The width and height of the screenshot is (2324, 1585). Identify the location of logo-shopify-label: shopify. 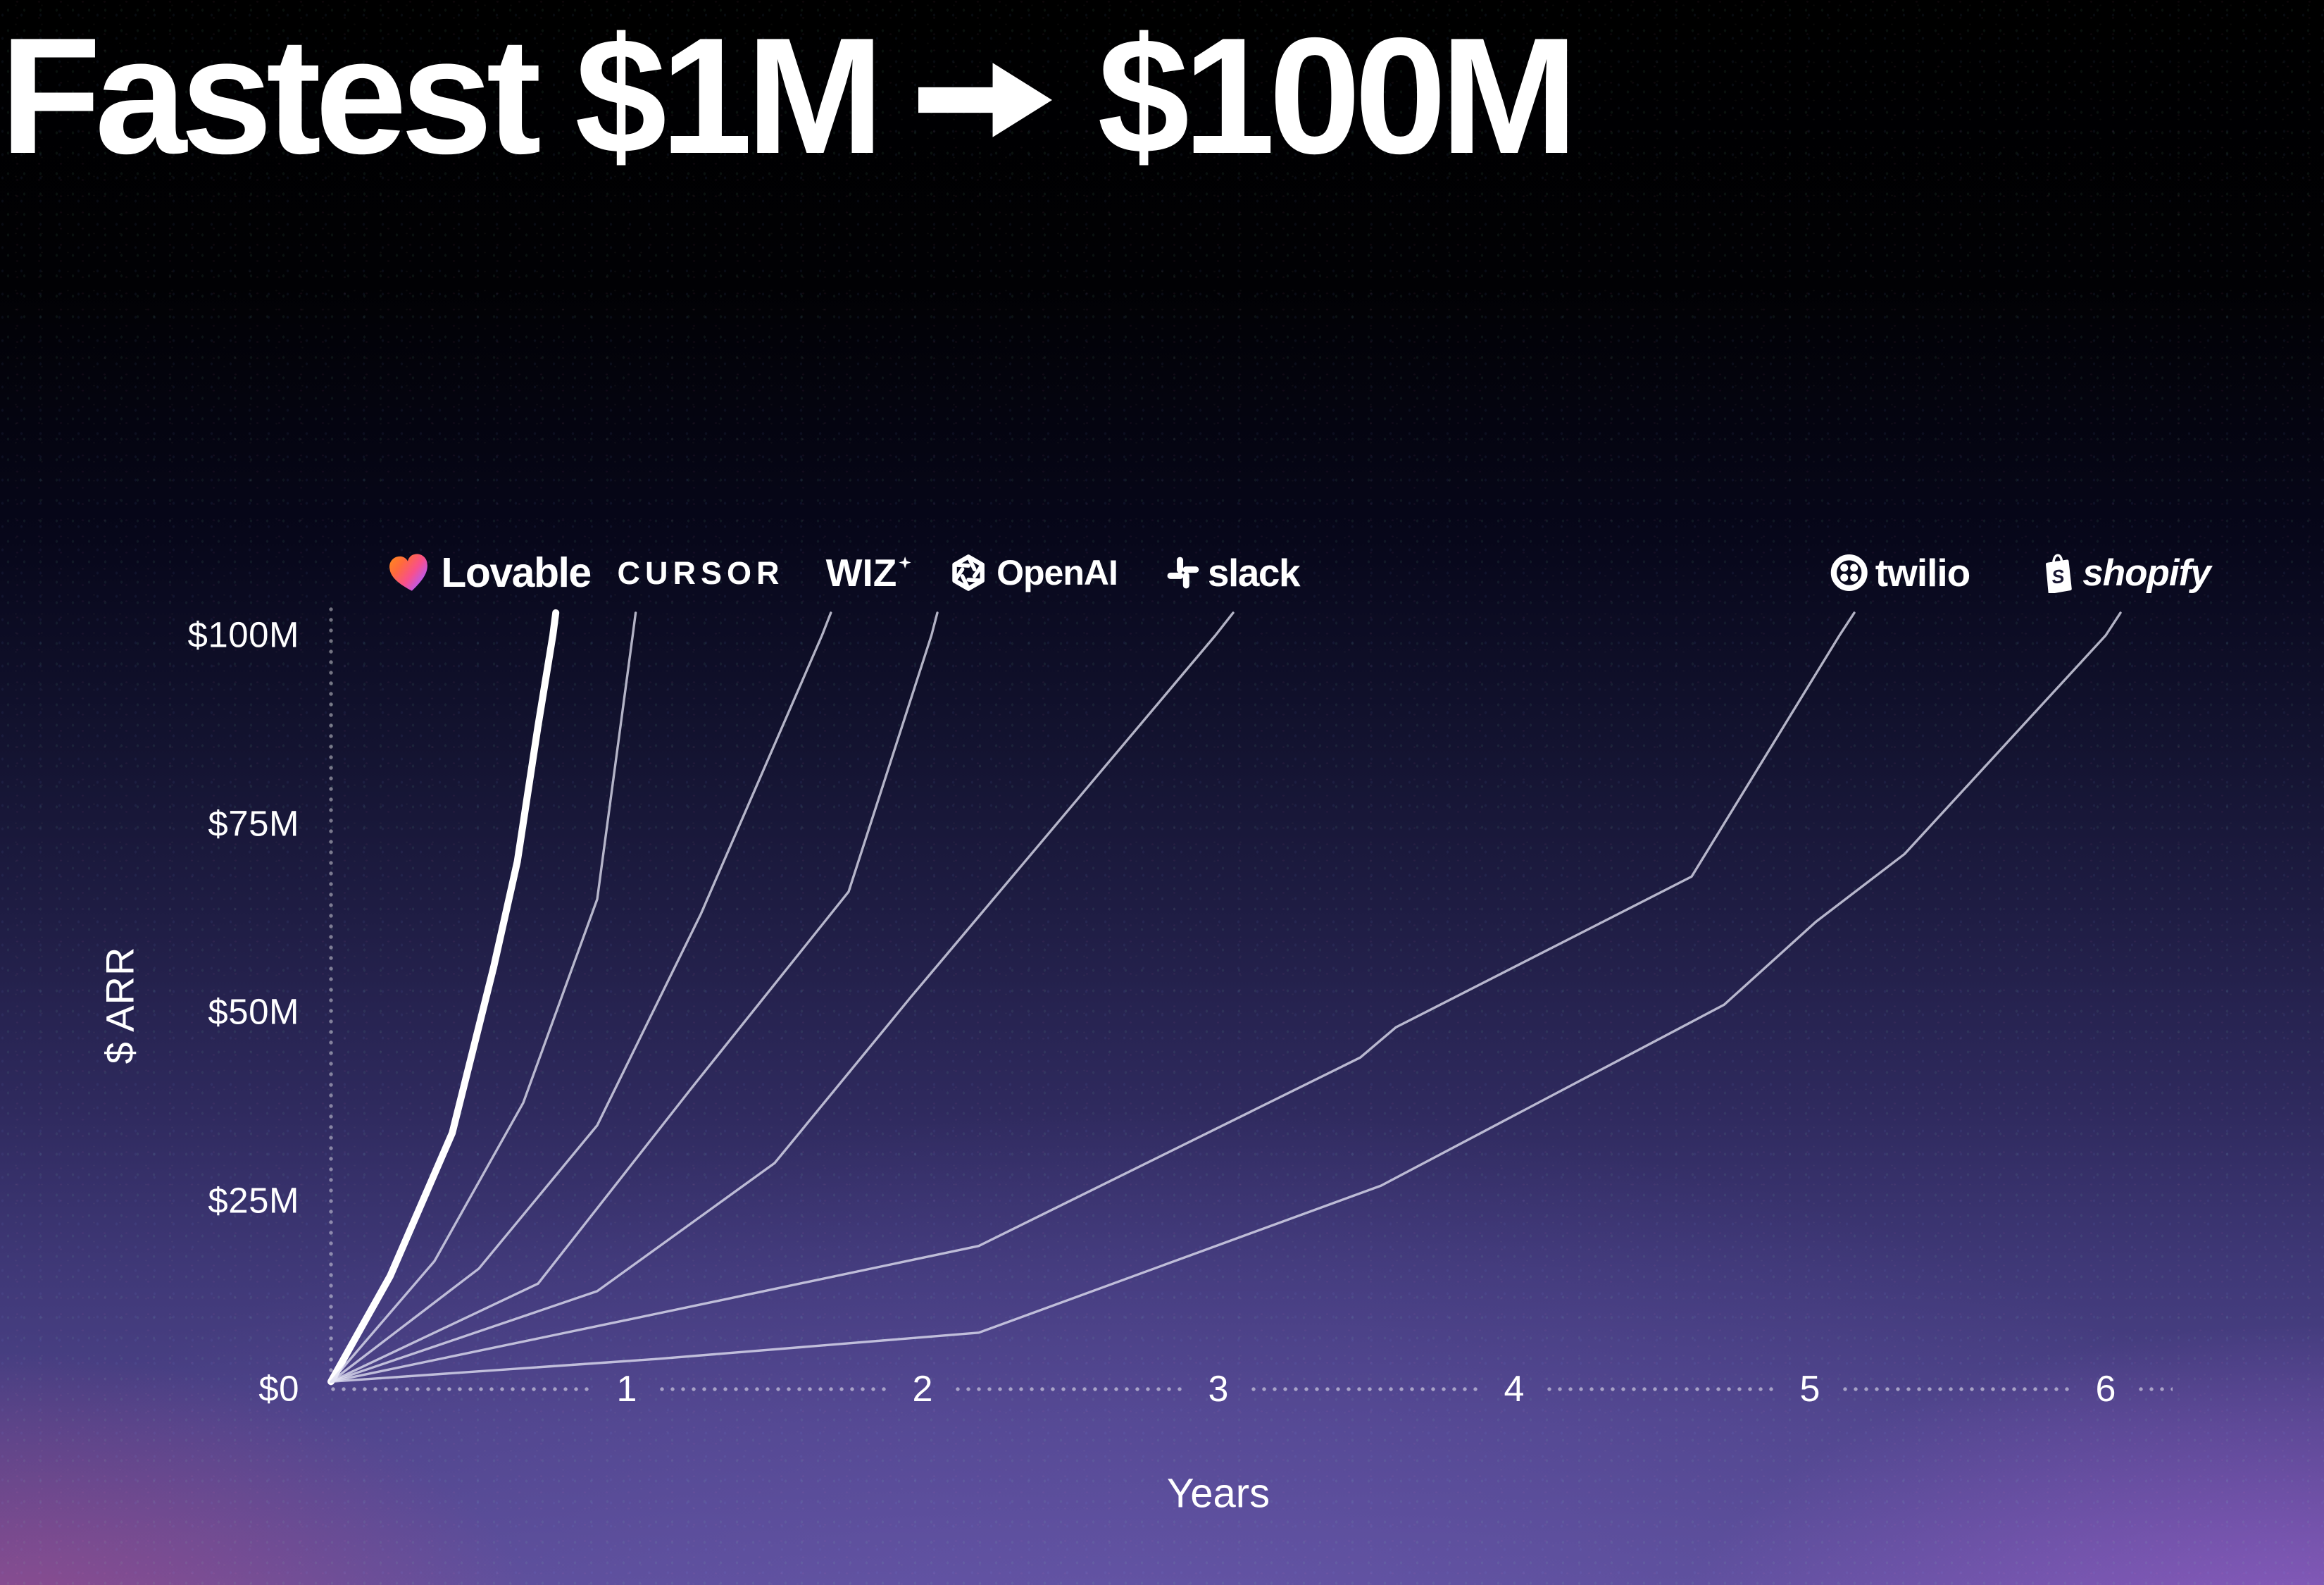
(2146, 573).